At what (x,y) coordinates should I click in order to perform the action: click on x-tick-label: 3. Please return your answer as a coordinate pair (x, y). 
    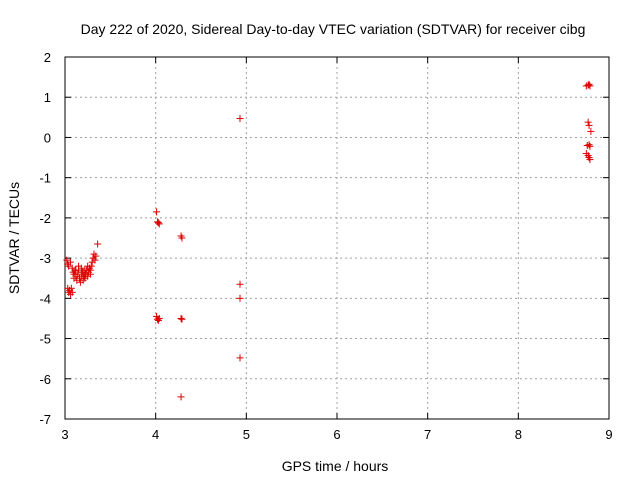
    Looking at the image, I should click on (64, 434).